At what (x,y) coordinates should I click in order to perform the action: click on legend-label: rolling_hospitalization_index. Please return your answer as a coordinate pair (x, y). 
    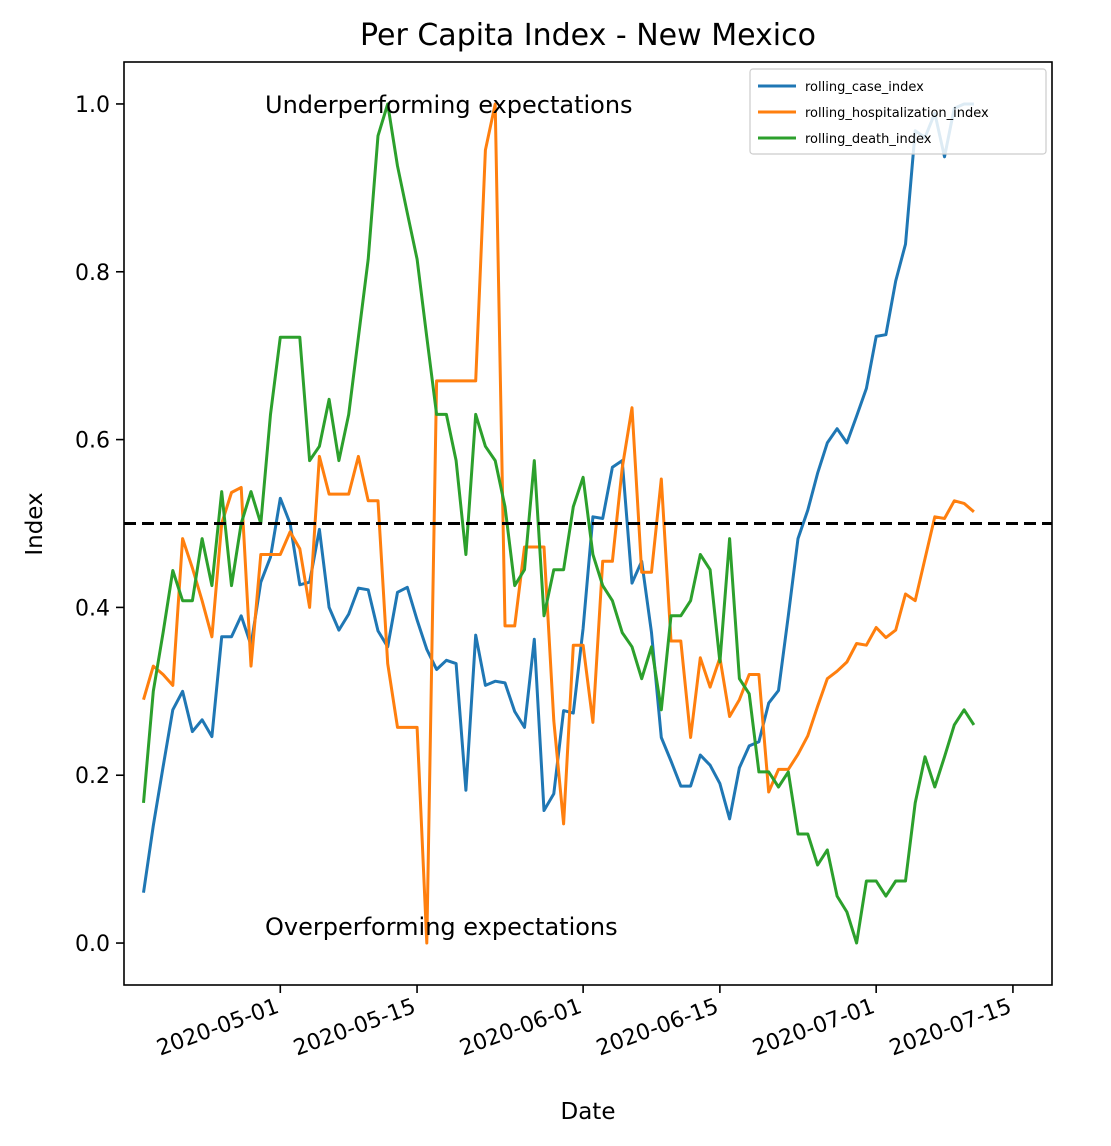
    Looking at the image, I should click on (897, 113).